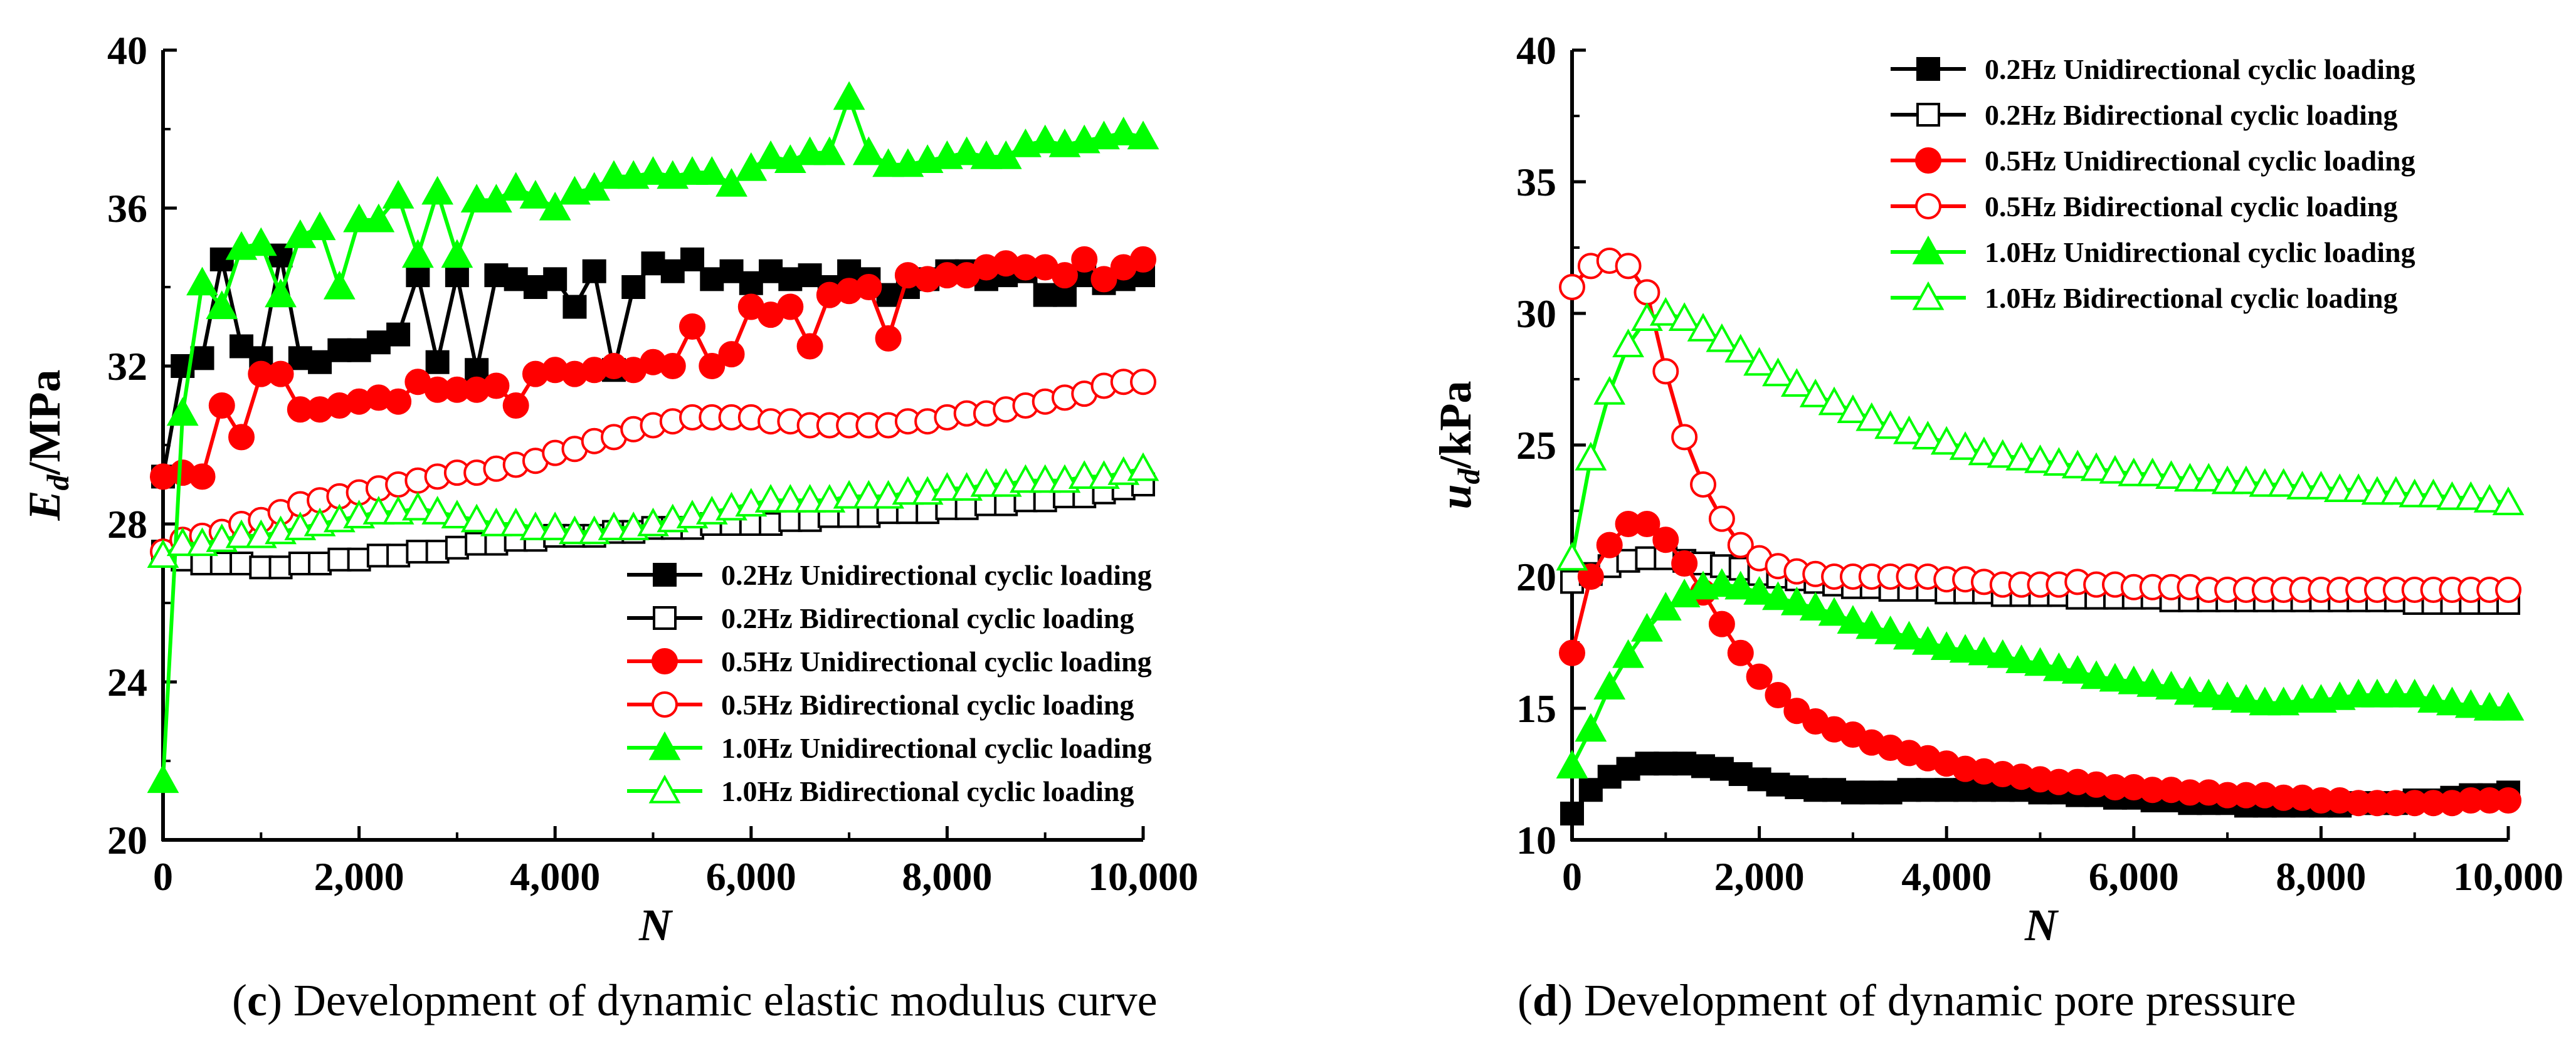 The image size is (2576, 1053). Describe the element at coordinates (127, 840) in the screenshot. I see `y-tick-label: 20` at that location.